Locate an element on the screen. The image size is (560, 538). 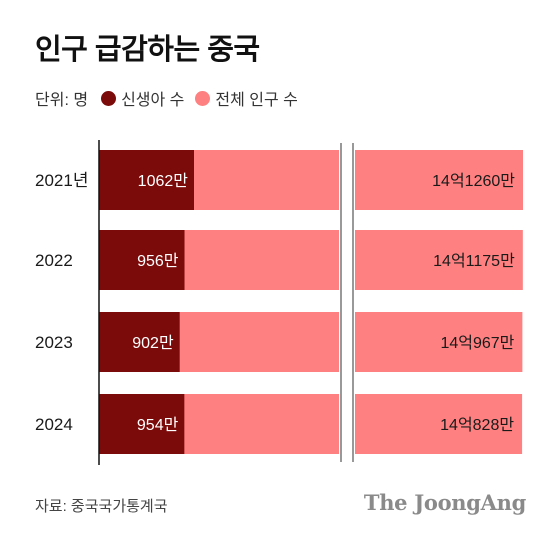
newborn-value-label: 956만 is located at coordinates (158, 261).